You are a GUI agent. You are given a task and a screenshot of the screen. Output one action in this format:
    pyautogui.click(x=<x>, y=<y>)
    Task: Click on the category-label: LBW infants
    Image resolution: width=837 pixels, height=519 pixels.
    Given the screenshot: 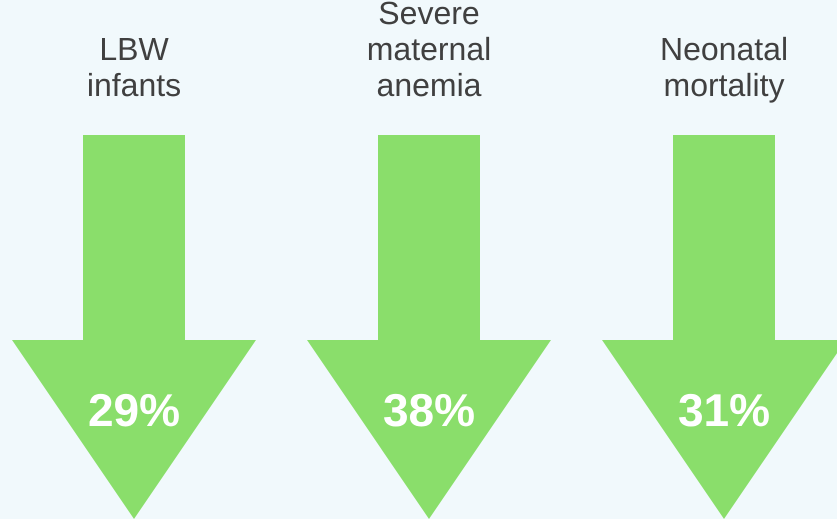 What is the action you would take?
    pyautogui.click(x=134, y=67)
    